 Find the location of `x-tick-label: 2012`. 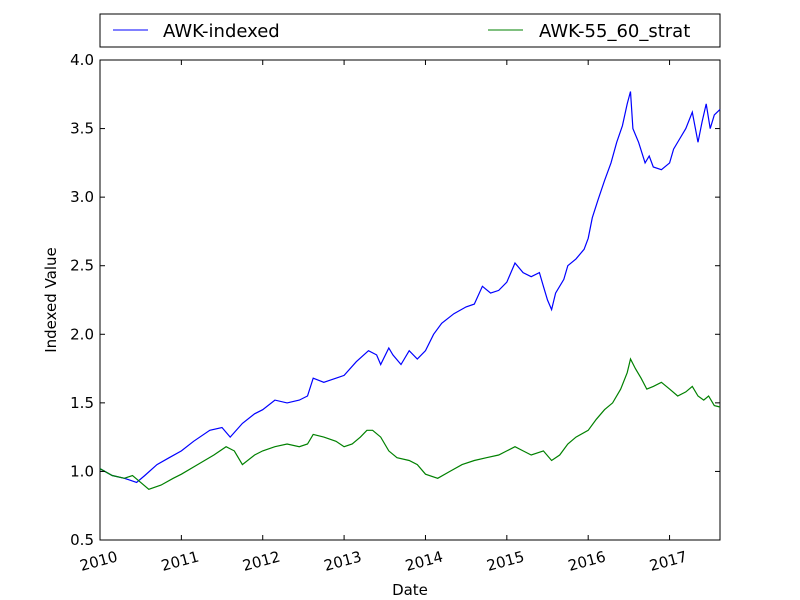

x-tick-label: 2012 is located at coordinates (262, 561).